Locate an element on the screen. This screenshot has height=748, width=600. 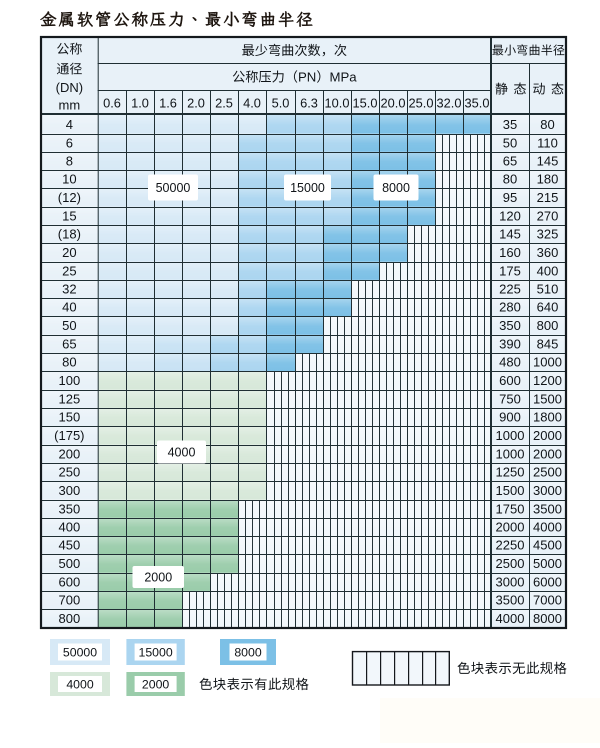
svg-text: 225 is located at coordinates (510, 289).